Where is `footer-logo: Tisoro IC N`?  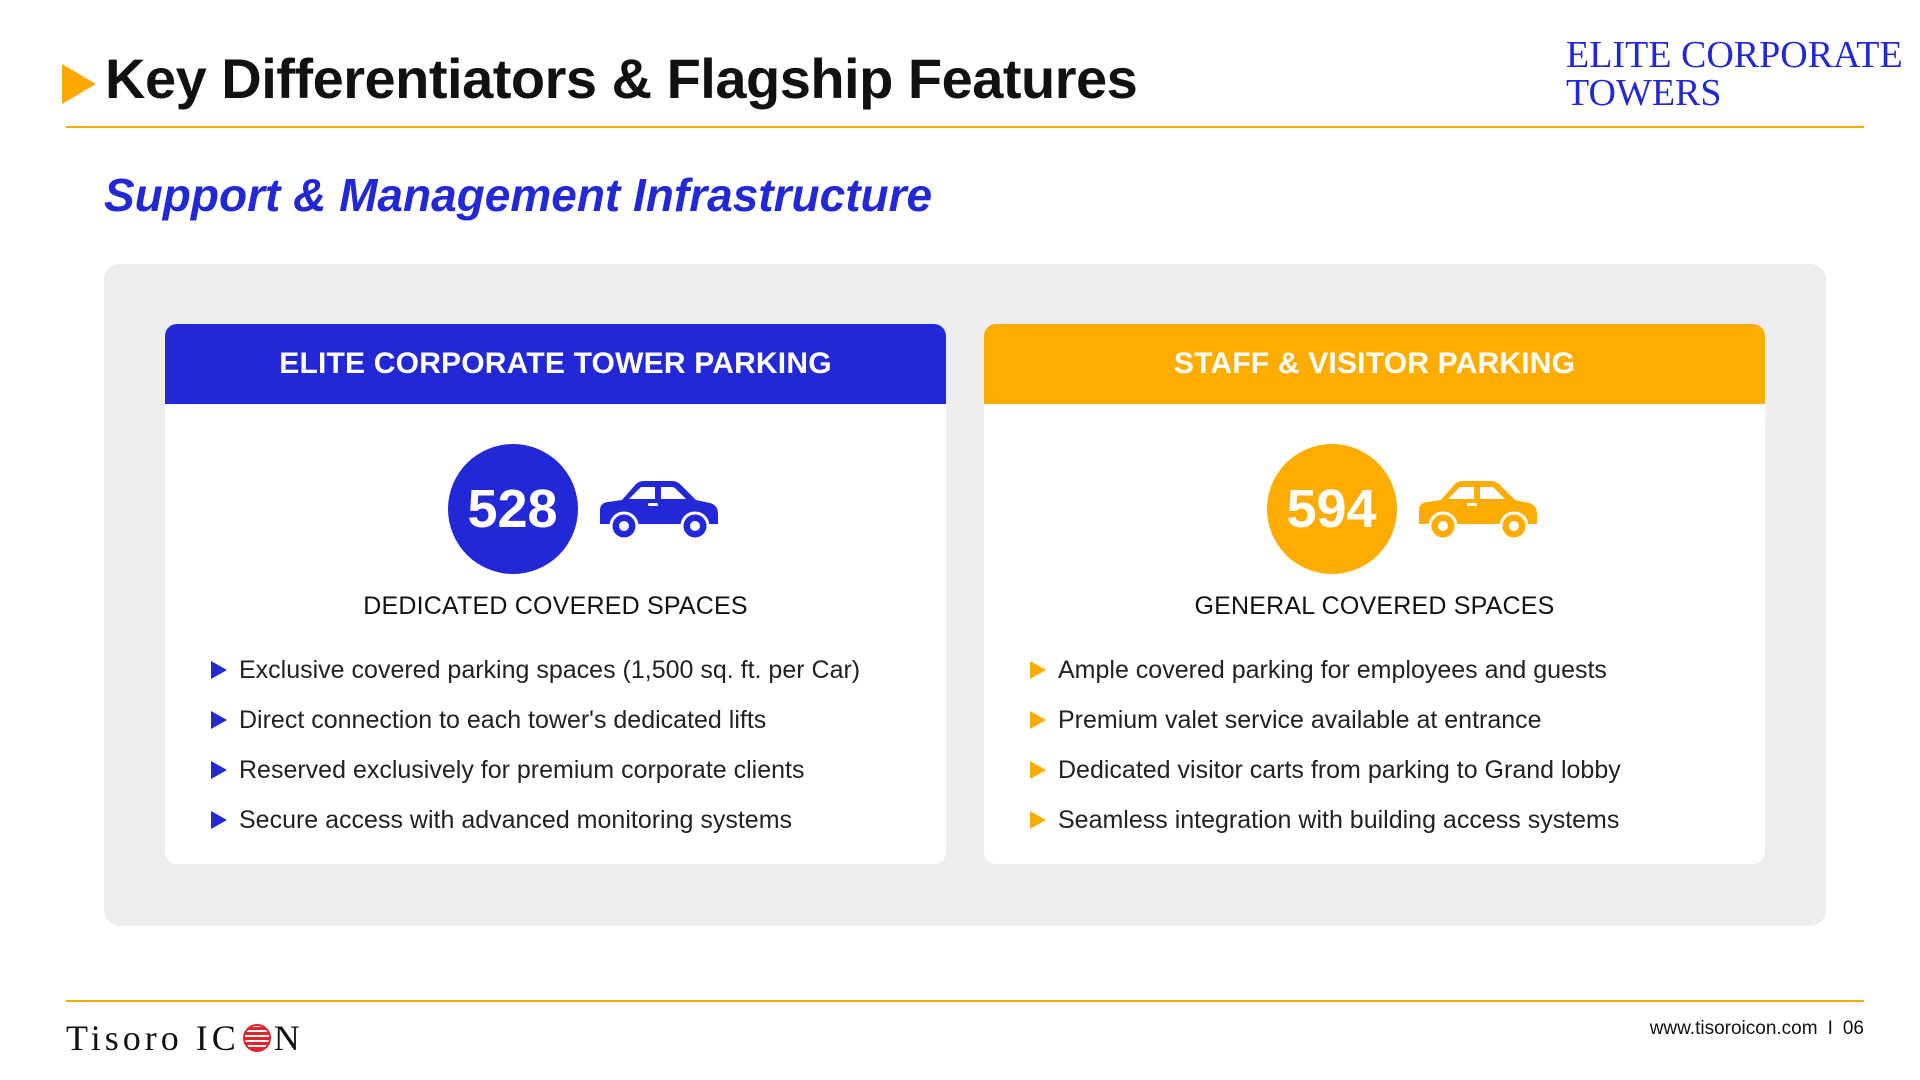 footer-logo: Tisoro IC N is located at coordinates (185, 1038).